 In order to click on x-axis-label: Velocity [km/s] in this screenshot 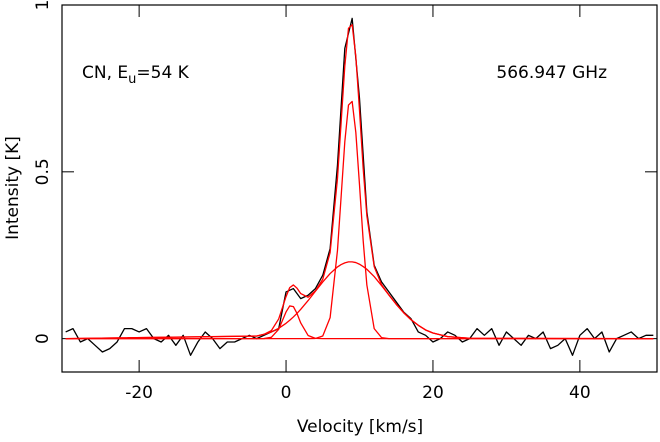, I will do `click(360, 427)`.